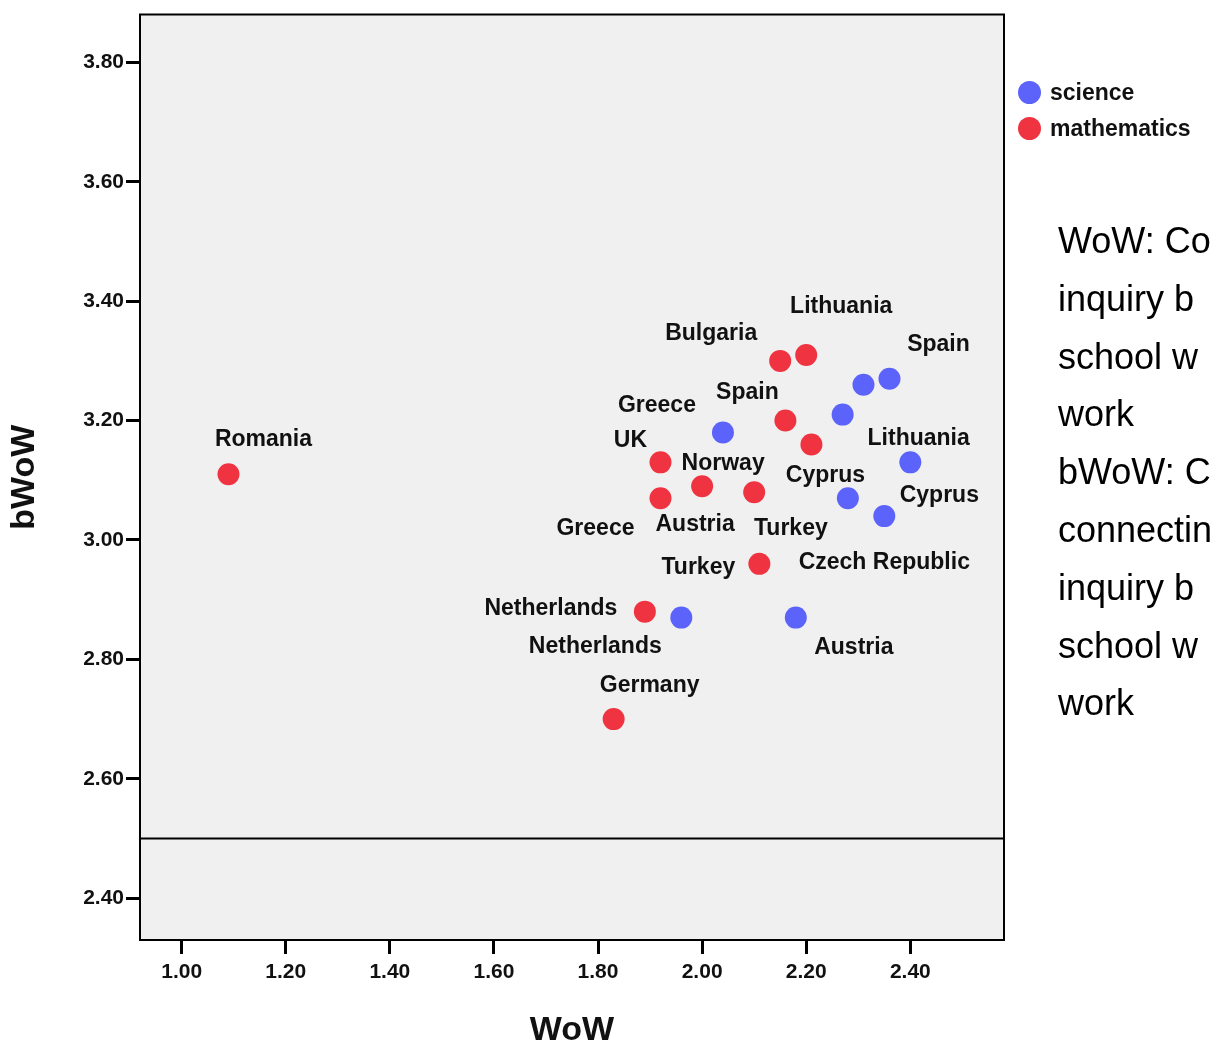 The image size is (1231, 1055). What do you see at coordinates (21, 476) in the screenshot?
I see `y-axis-title: bWoW` at bounding box center [21, 476].